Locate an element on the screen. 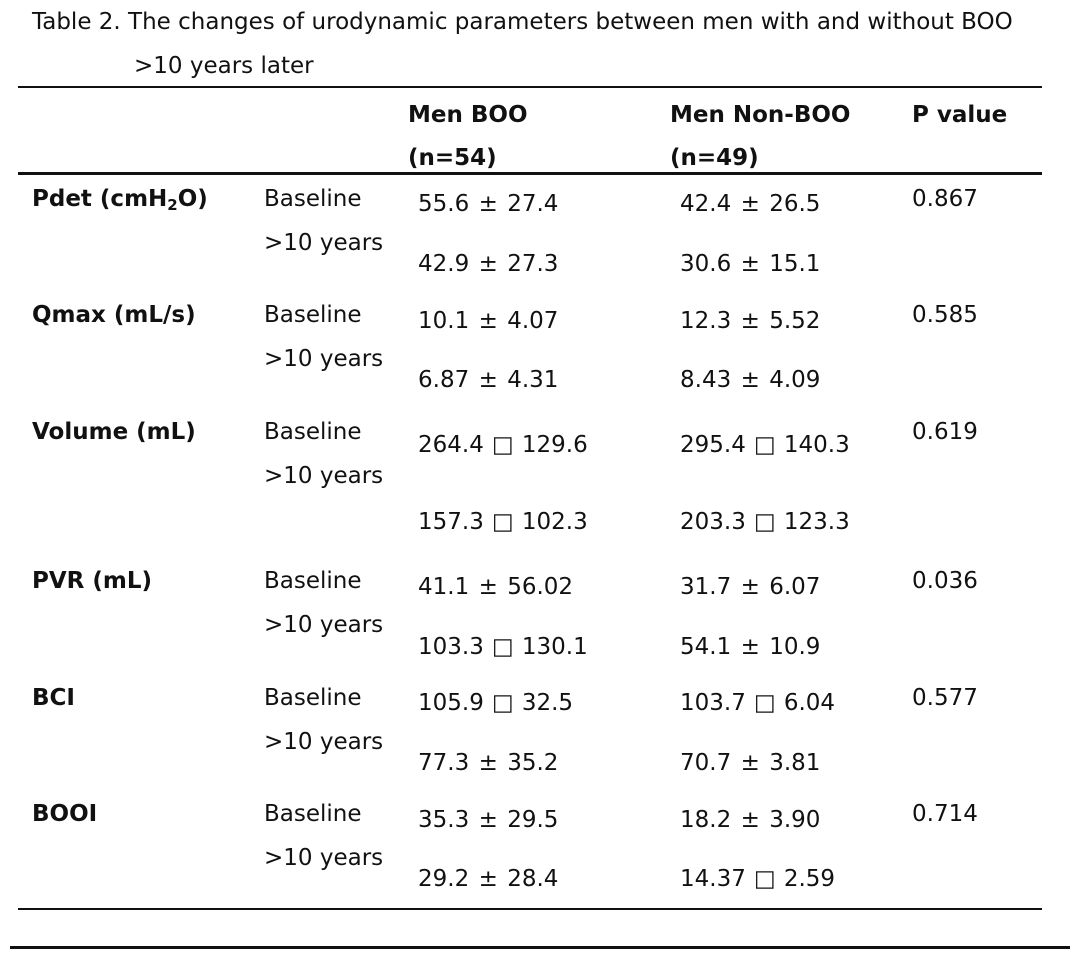 The image size is (1080, 962). header-p-value-label: P value is located at coordinates (960, 115).